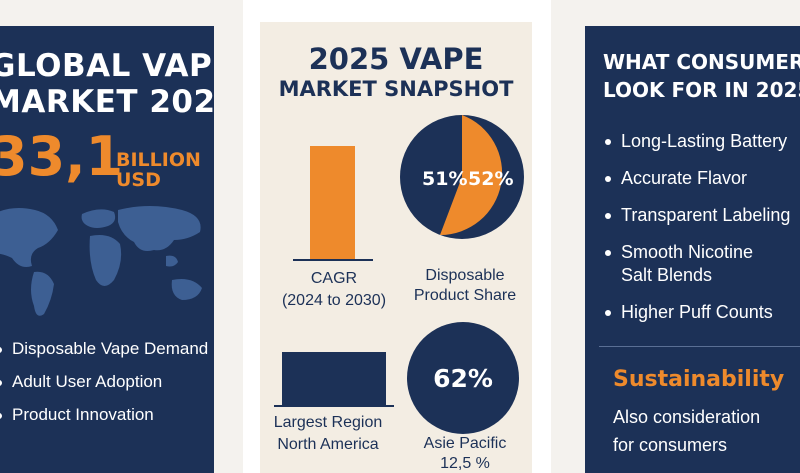 This screenshot has height=473, width=800. I want to click on list-item: Product Innovation, so click(104, 415).